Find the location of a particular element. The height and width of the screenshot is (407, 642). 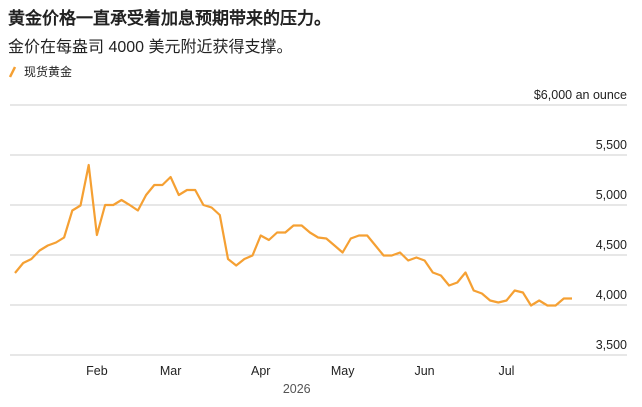

x-tick-label: Feb is located at coordinates (97, 371).